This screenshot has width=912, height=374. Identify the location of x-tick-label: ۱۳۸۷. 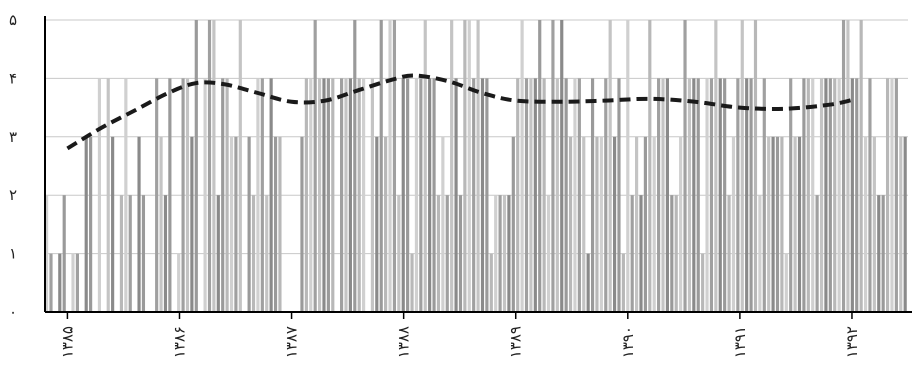
(292, 342).